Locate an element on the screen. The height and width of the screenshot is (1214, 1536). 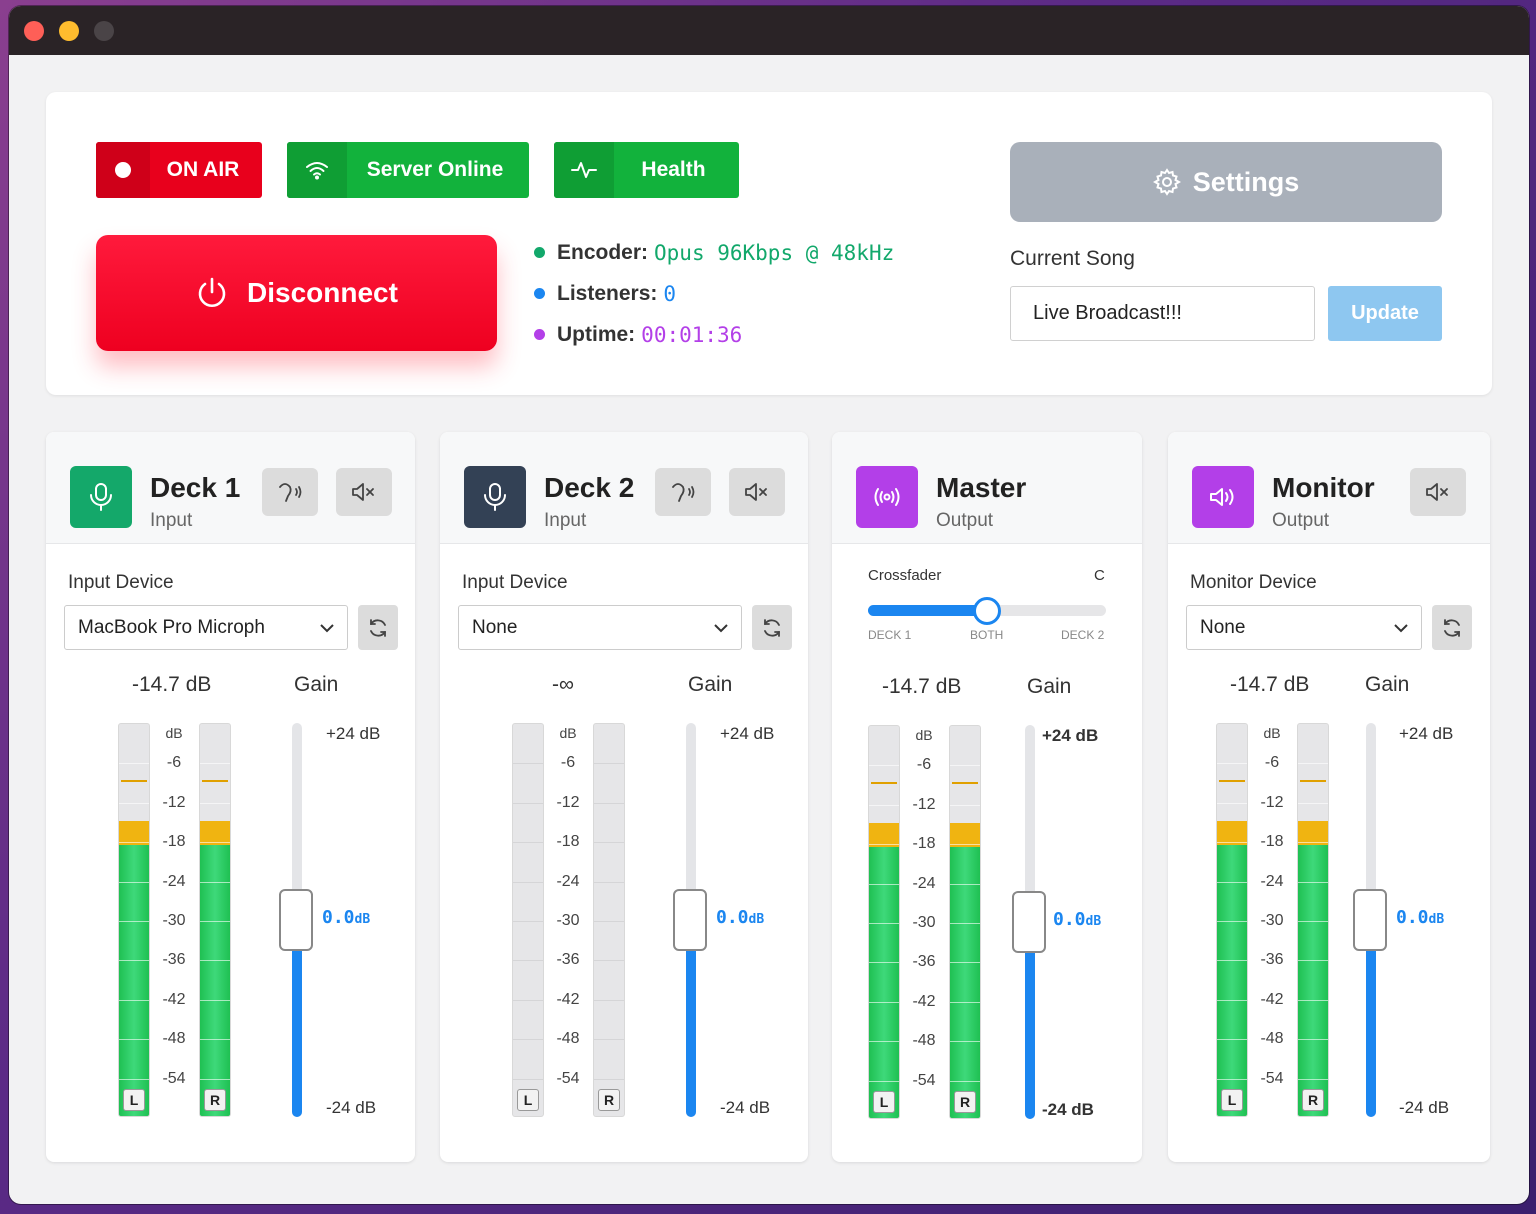
deck2-refresh-button is located at coordinates (772, 627).